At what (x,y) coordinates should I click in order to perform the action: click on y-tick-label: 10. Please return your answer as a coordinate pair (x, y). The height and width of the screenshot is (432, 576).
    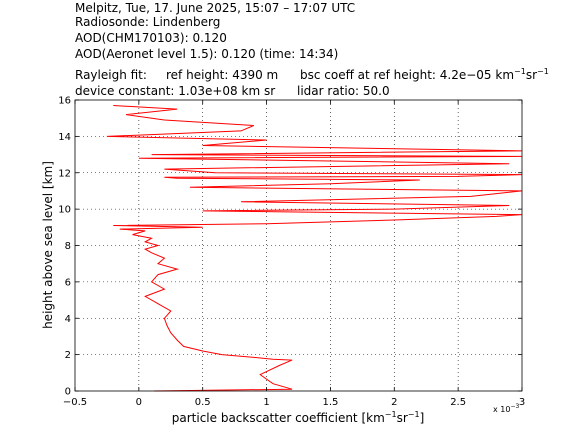
    Looking at the image, I should click on (64, 210).